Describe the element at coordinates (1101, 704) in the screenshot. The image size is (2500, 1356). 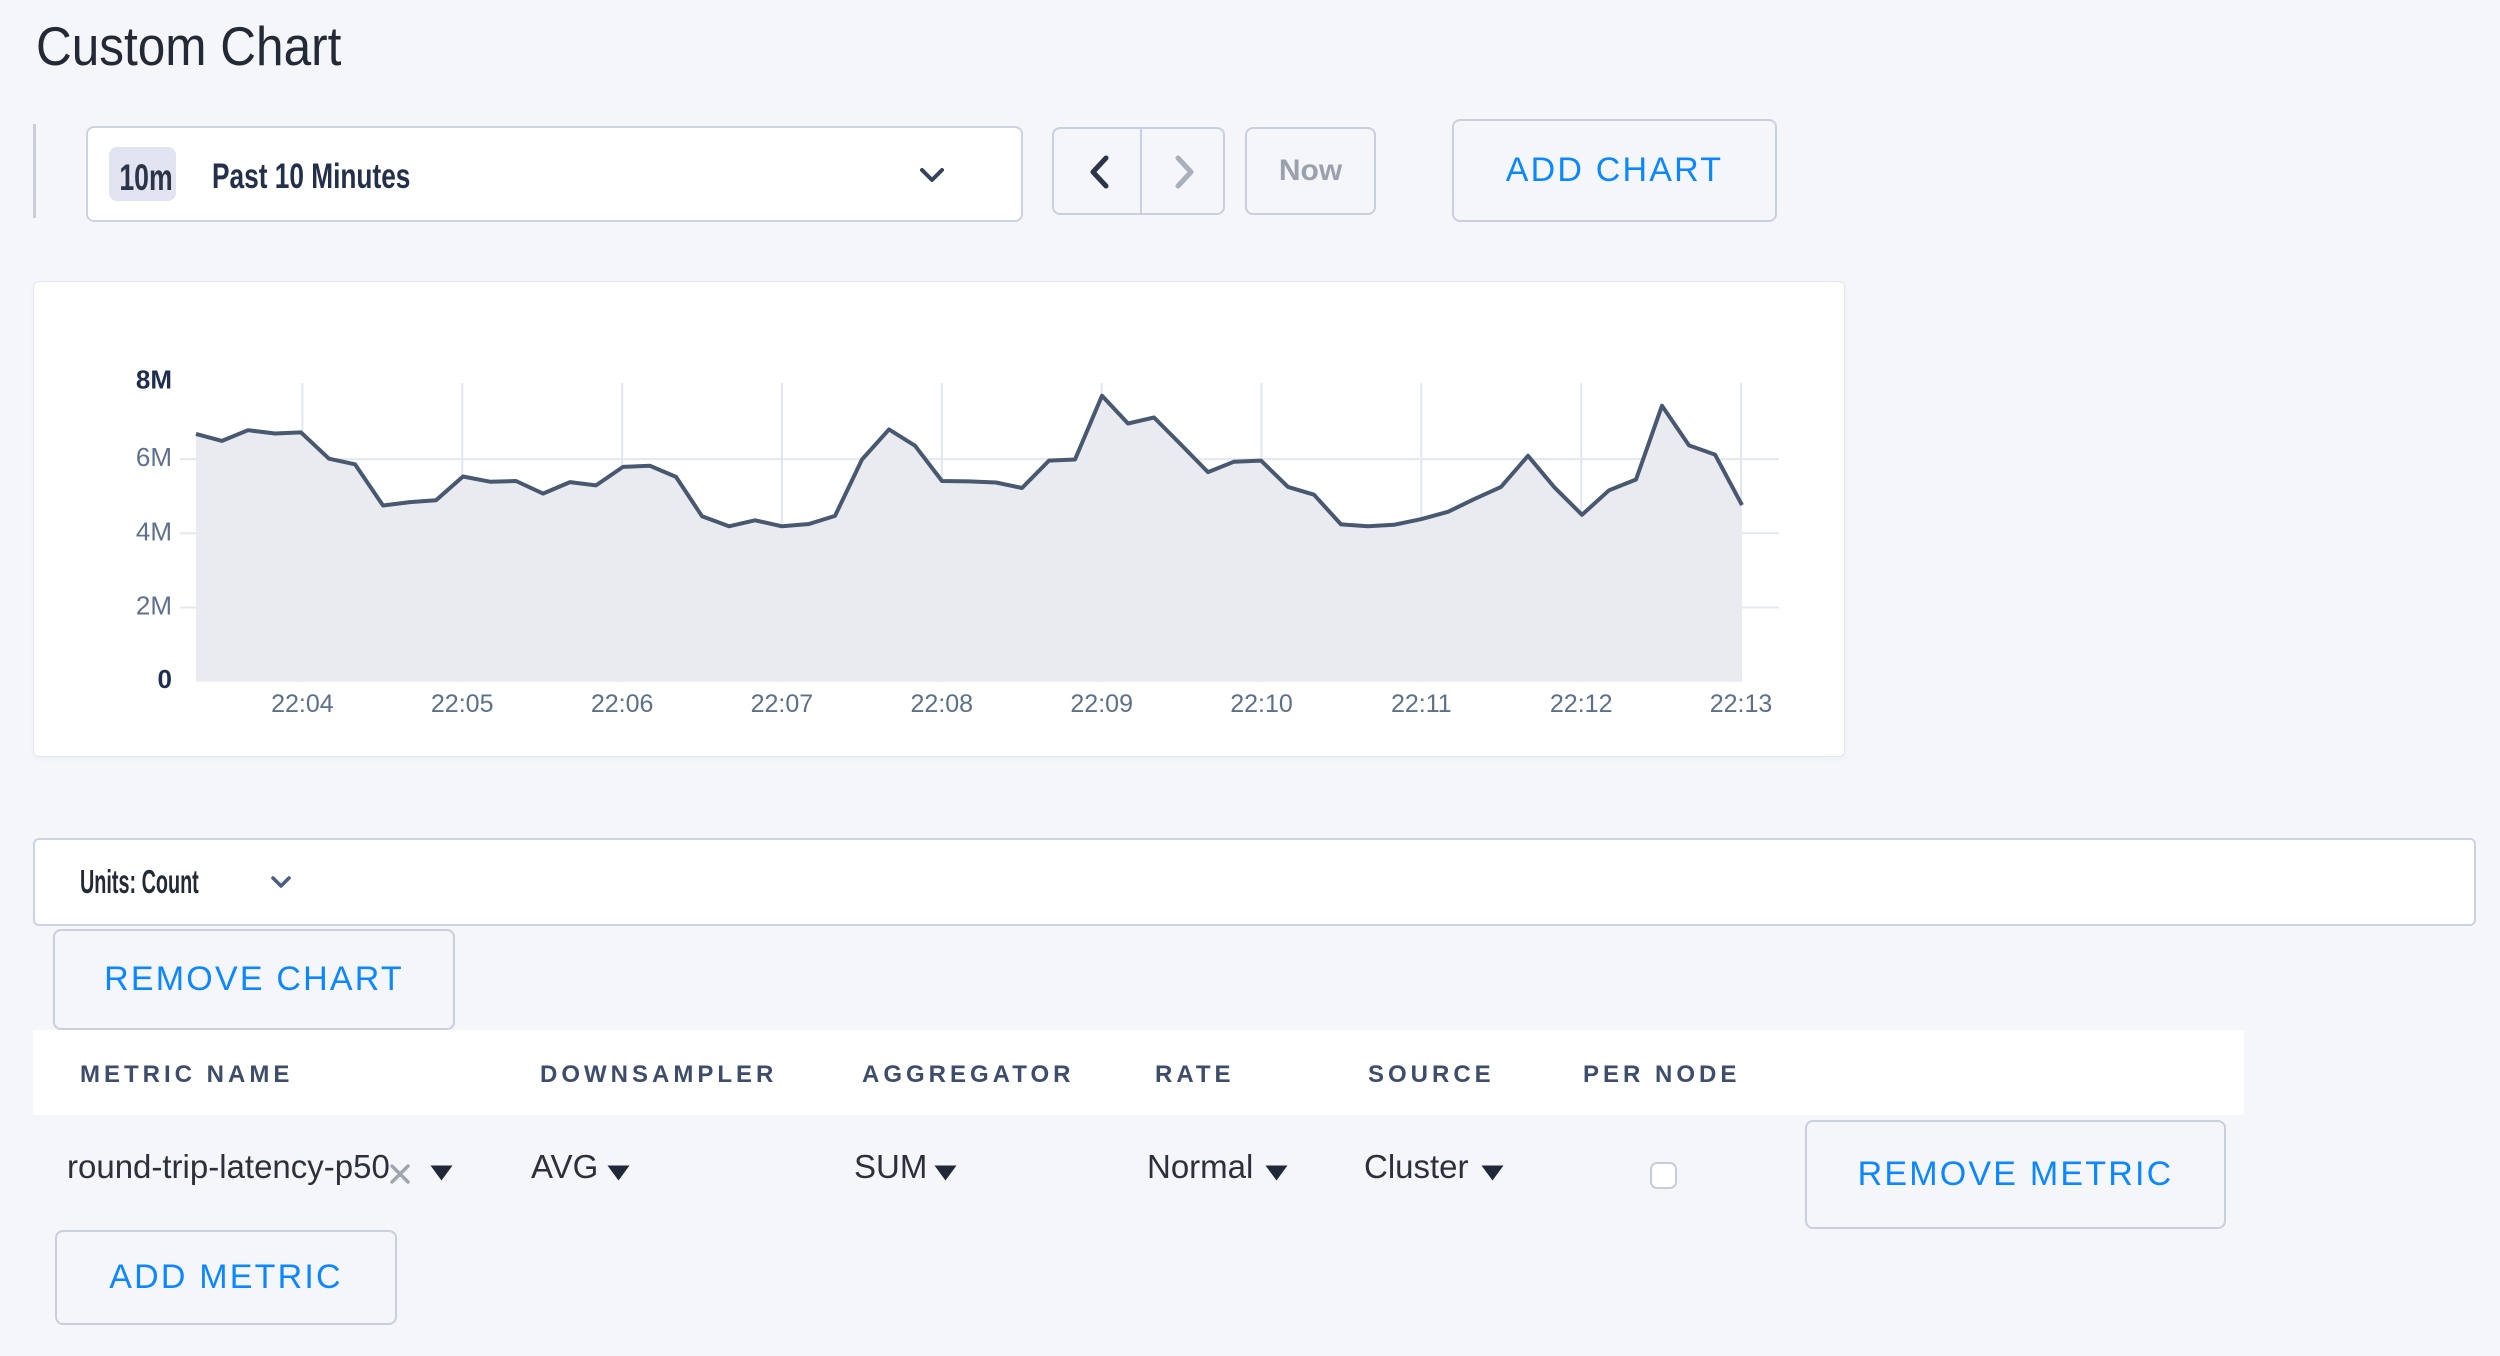
I see `svg-text: 22:09` at that location.